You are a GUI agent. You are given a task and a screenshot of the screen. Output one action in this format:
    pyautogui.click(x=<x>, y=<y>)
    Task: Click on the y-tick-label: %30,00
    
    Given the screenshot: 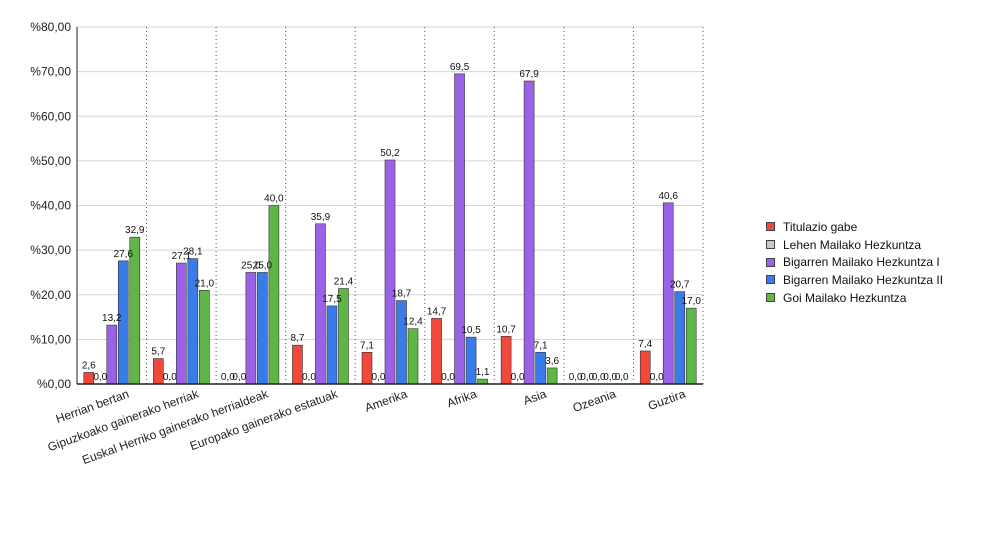 What is the action you would take?
    pyautogui.click(x=50, y=250)
    